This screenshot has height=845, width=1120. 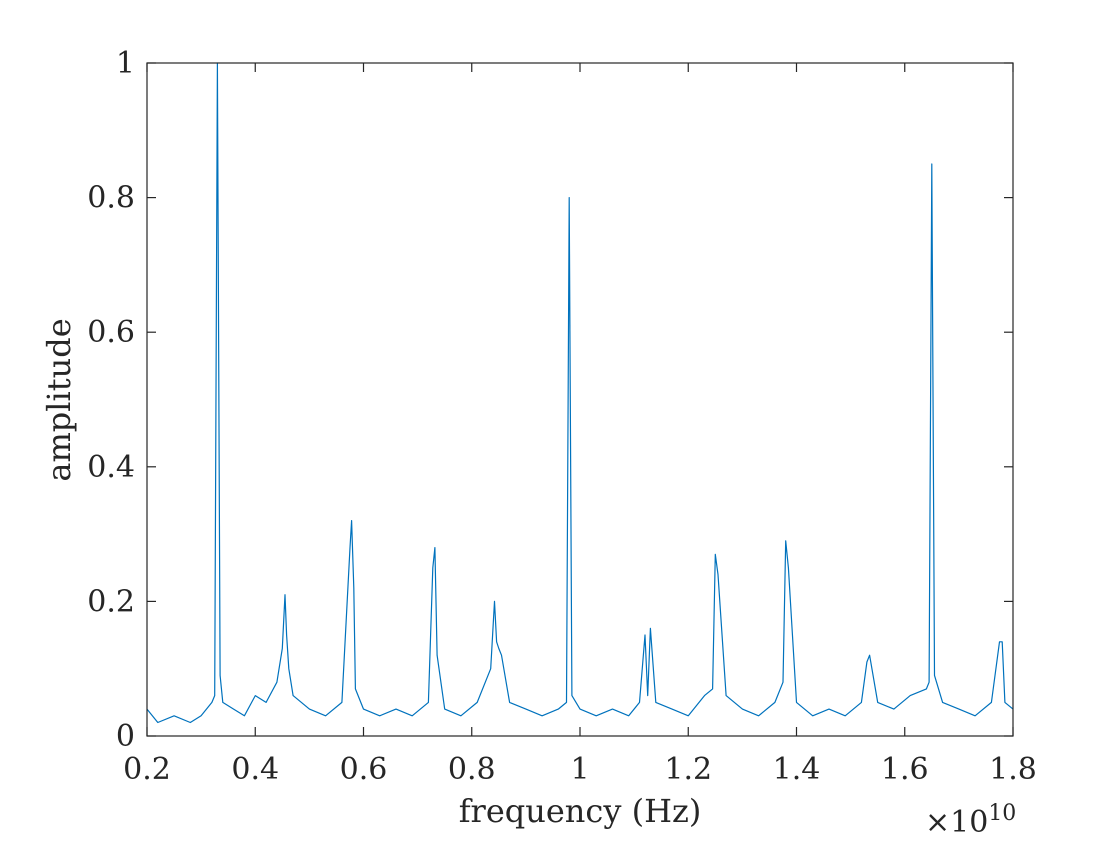 I want to click on y-tick-label: 0.6, so click(x=111, y=332).